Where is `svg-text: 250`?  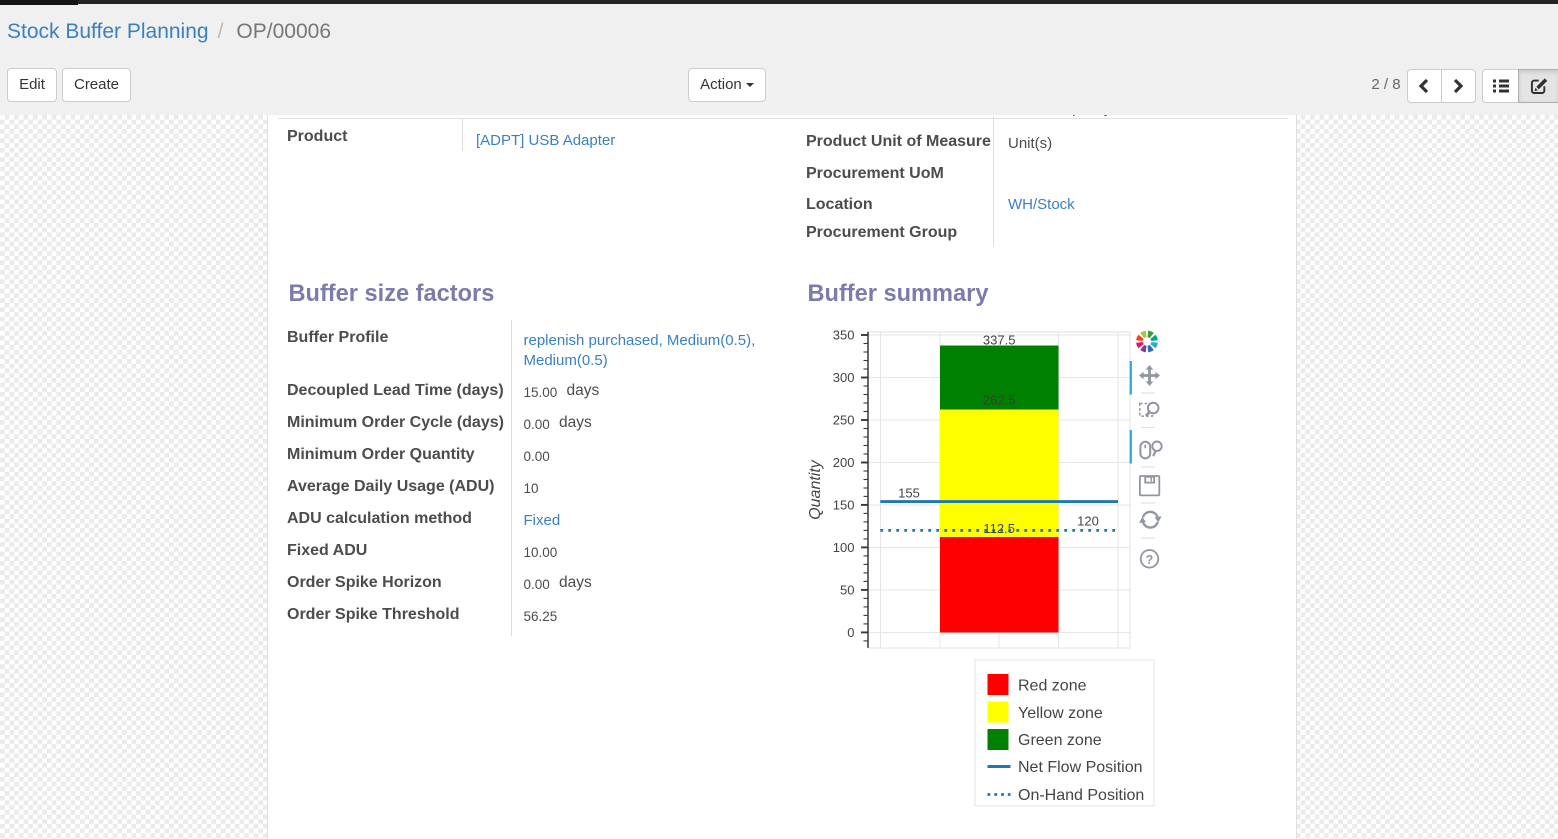 svg-text: 250 is located at coordinates (844, 420).